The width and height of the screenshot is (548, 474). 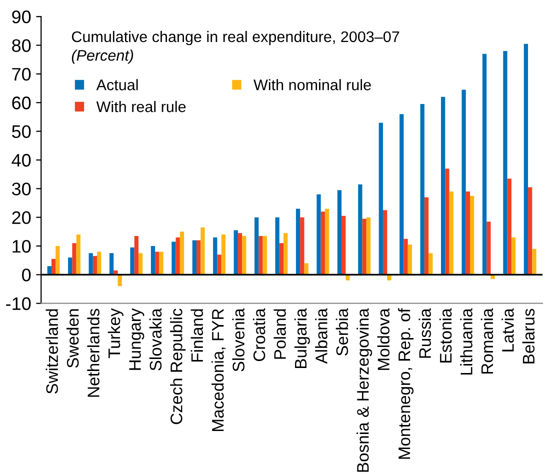 What do you see at coordinates (487, 341) in the screenshot?
I see `x-tick-label: Romania` at bounding box center [487, 341].